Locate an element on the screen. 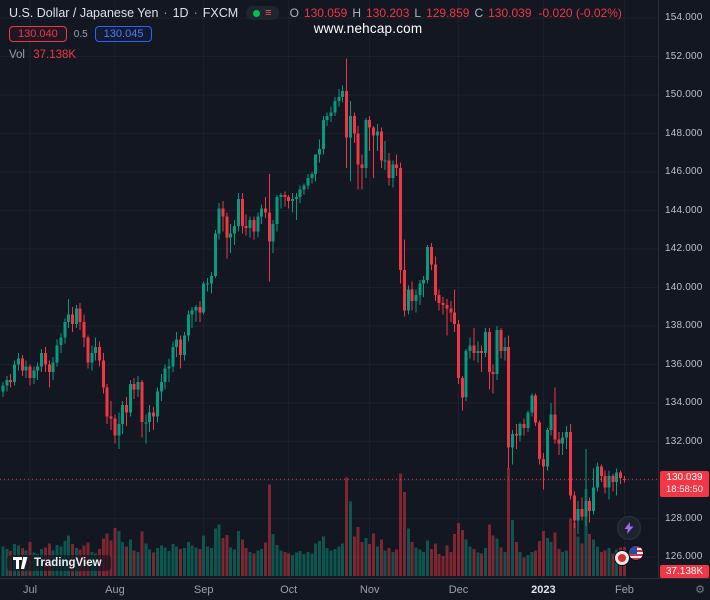 The image size is (710, 600). open-value: 130.059 is located at coordinates (325, 13).